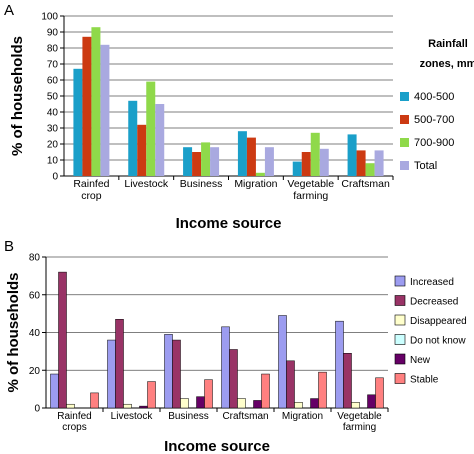 The image size is (474, 454). Describe the element at coordinates (53, 97) in the screenshot. I see `y-tick-label: 50` at that location.